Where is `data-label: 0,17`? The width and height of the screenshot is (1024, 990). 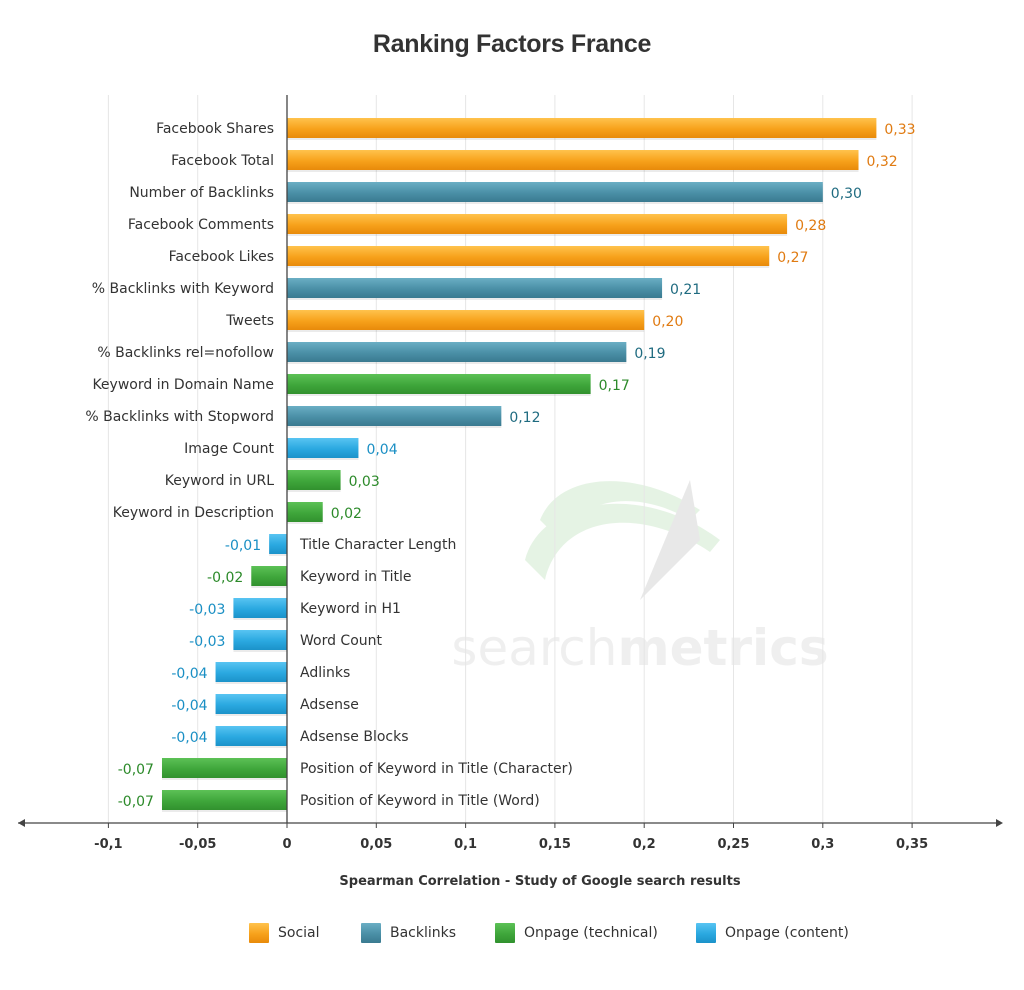 data-label: 0,17 is located at coordinates (614, 386).